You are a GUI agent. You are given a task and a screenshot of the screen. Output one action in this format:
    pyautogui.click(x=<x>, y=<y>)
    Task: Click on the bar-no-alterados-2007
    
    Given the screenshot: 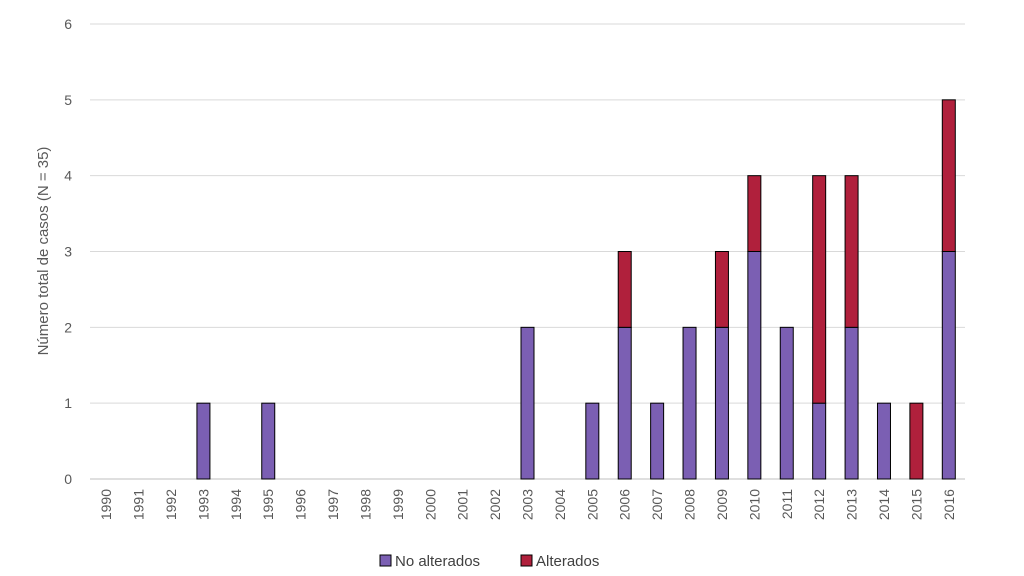 What is the action you would take?
    pyautogui.click(x=657, y=441)
    